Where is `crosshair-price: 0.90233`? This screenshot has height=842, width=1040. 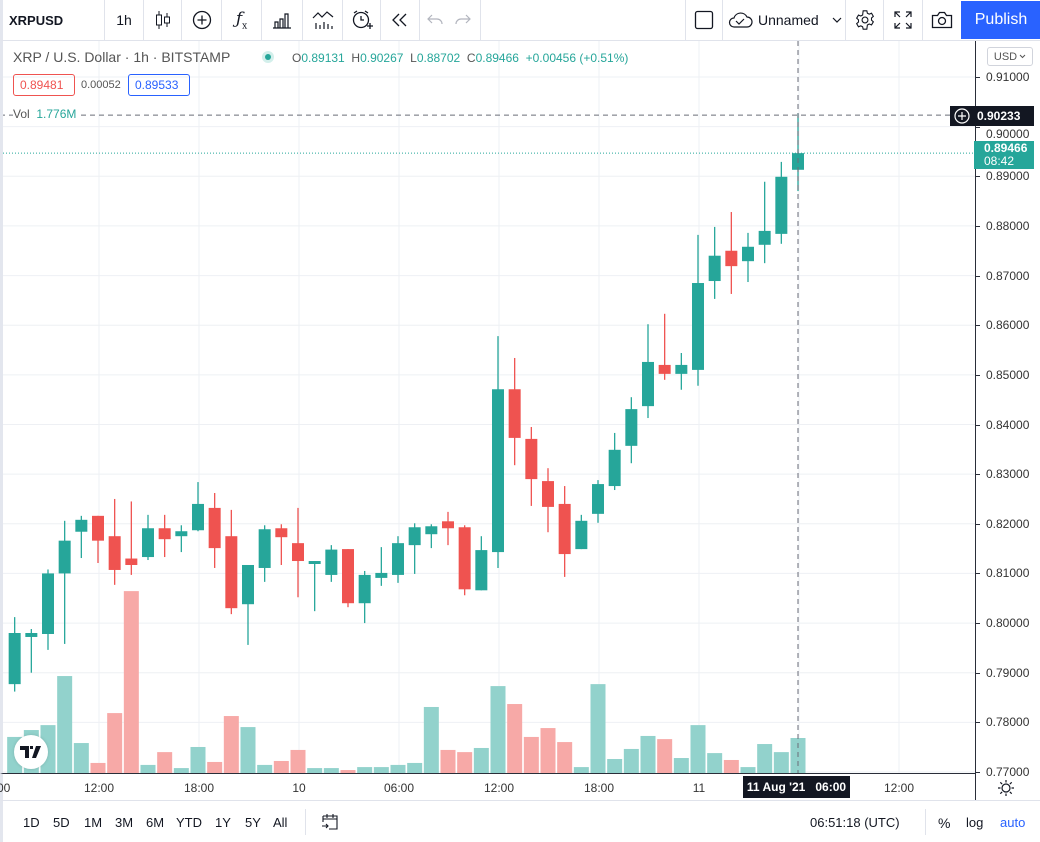
crosshair-price: 0.90233 is located at coordinates (999, 116).